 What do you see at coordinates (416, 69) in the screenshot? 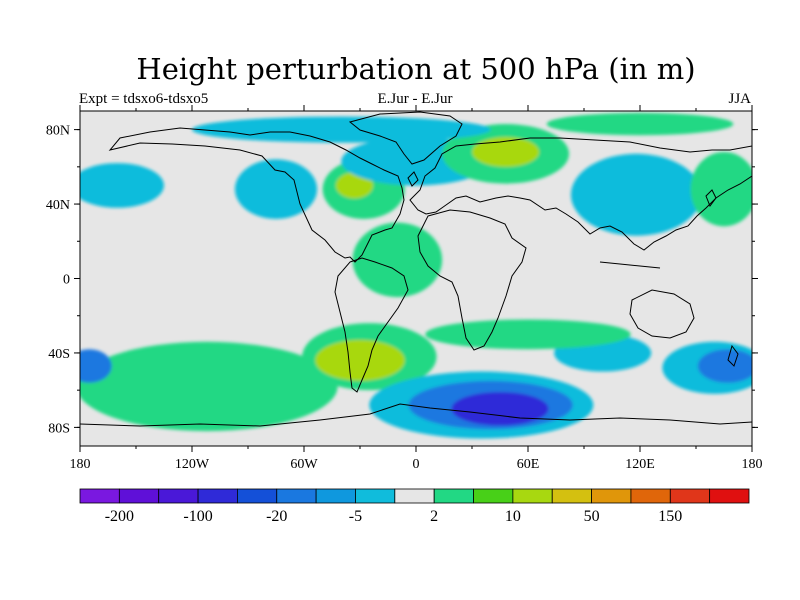
I see `chart-title: Height perturbation at 500 hPa (in m)` at bounding box center [416, 69].